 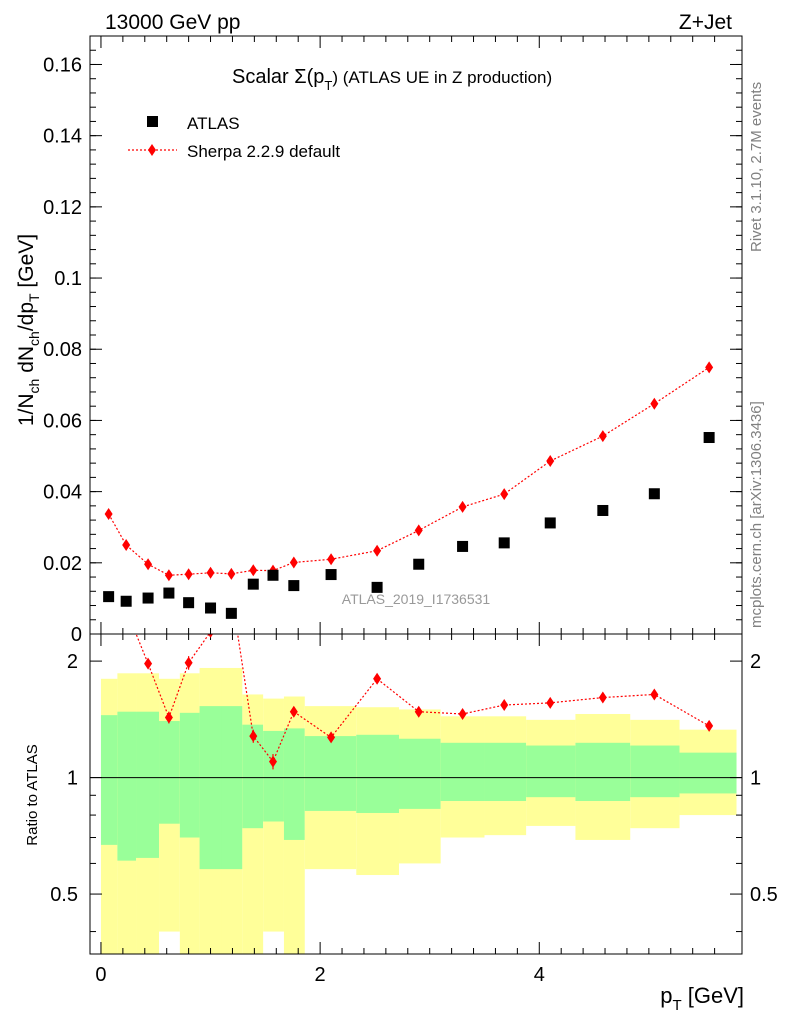 I want to click on main-ytick-label: 0.14, so click(x=62, y=137).